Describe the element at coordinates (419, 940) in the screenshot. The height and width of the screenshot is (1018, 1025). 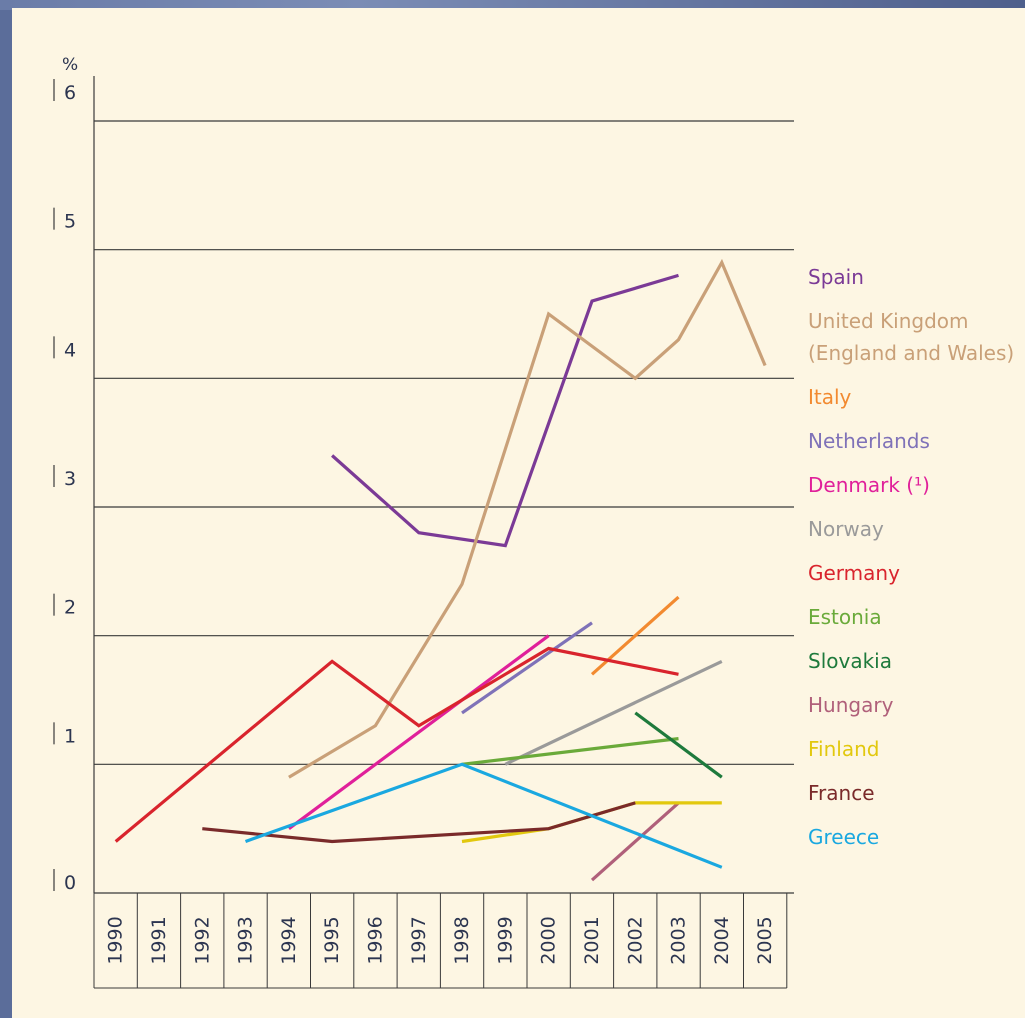
I see `x-tick-label: 1997` at that location.